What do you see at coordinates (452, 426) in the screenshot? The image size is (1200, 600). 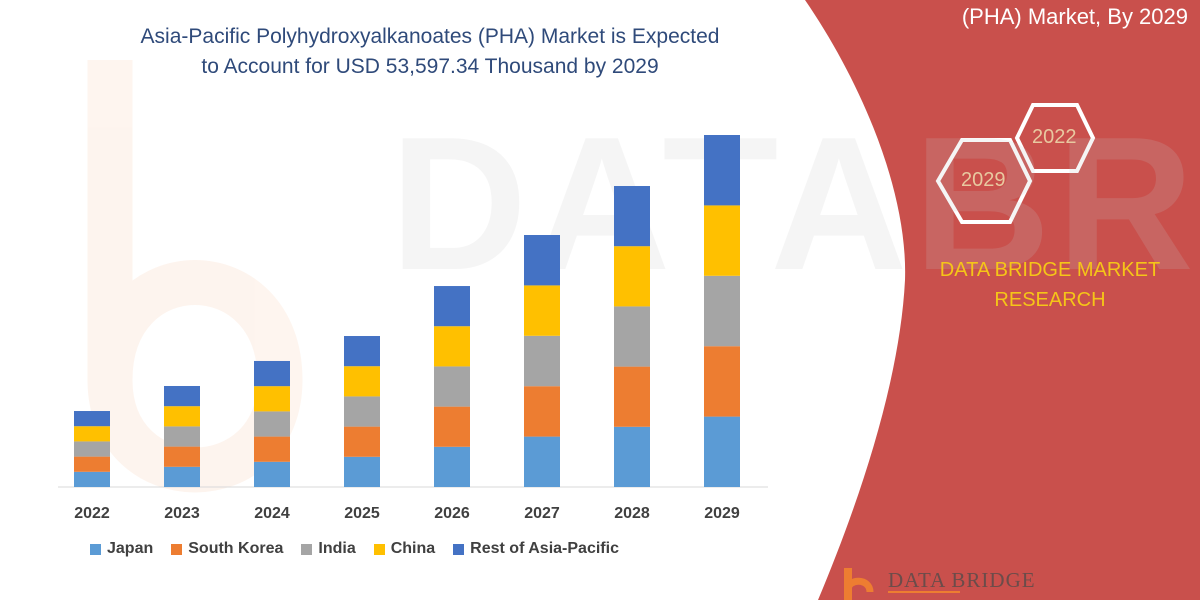 I see `bar-segment-2026-south-korea` at bounding box center [452, 426].